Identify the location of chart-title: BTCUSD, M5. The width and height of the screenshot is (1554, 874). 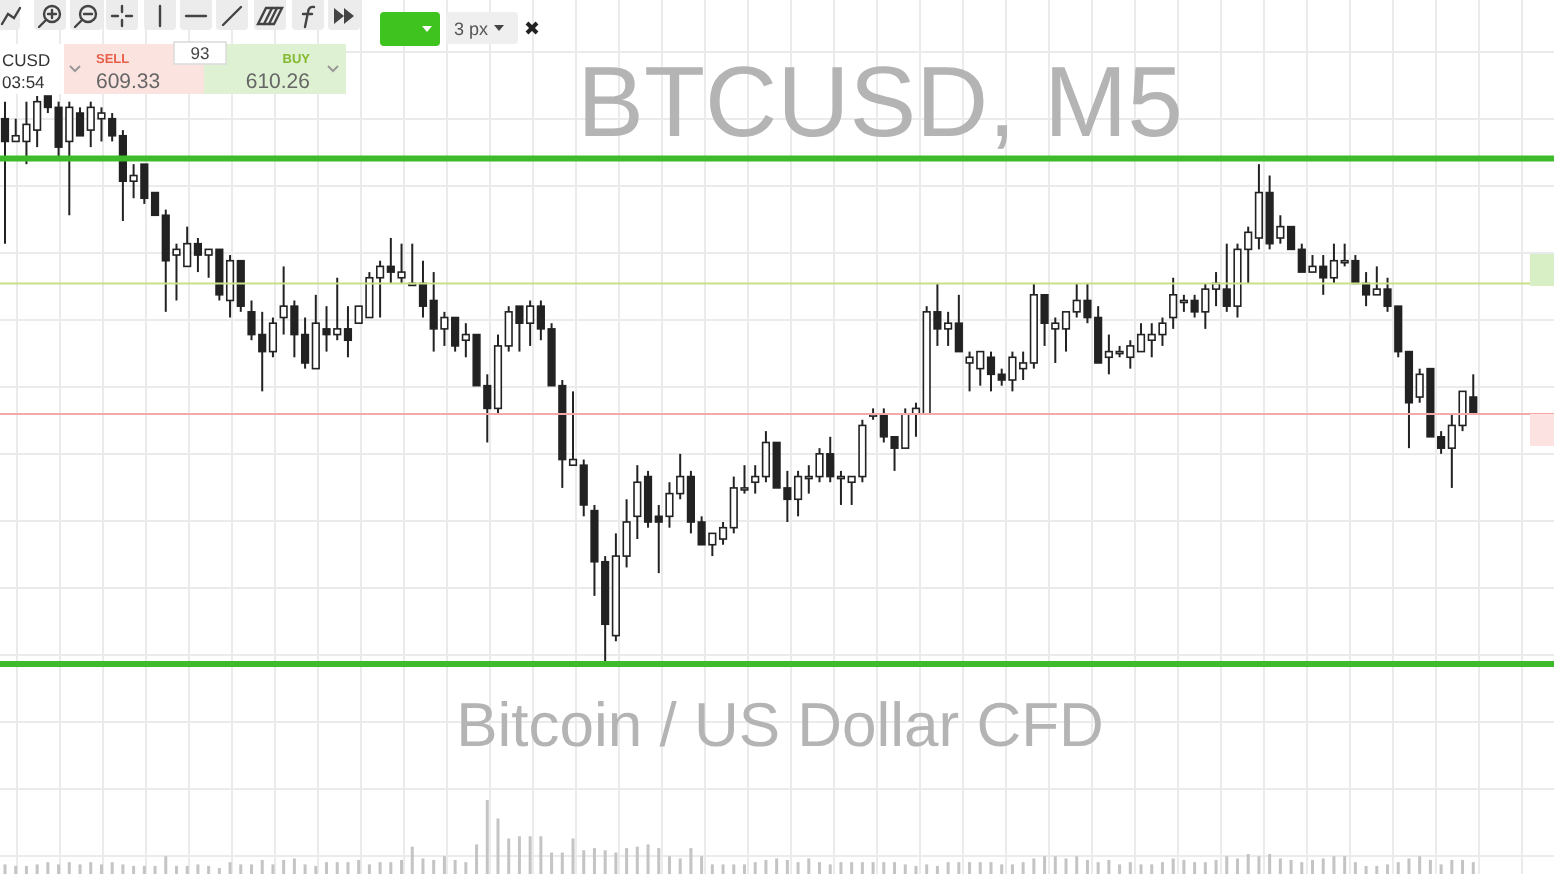
(880, 102).